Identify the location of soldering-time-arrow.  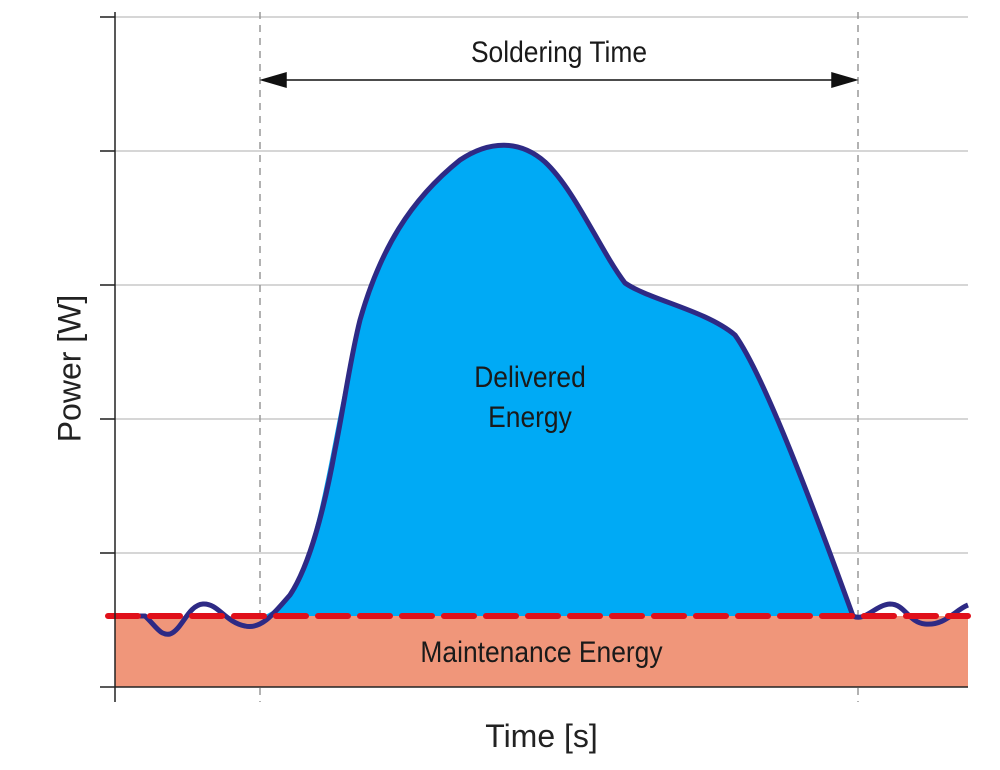
(559, 80).